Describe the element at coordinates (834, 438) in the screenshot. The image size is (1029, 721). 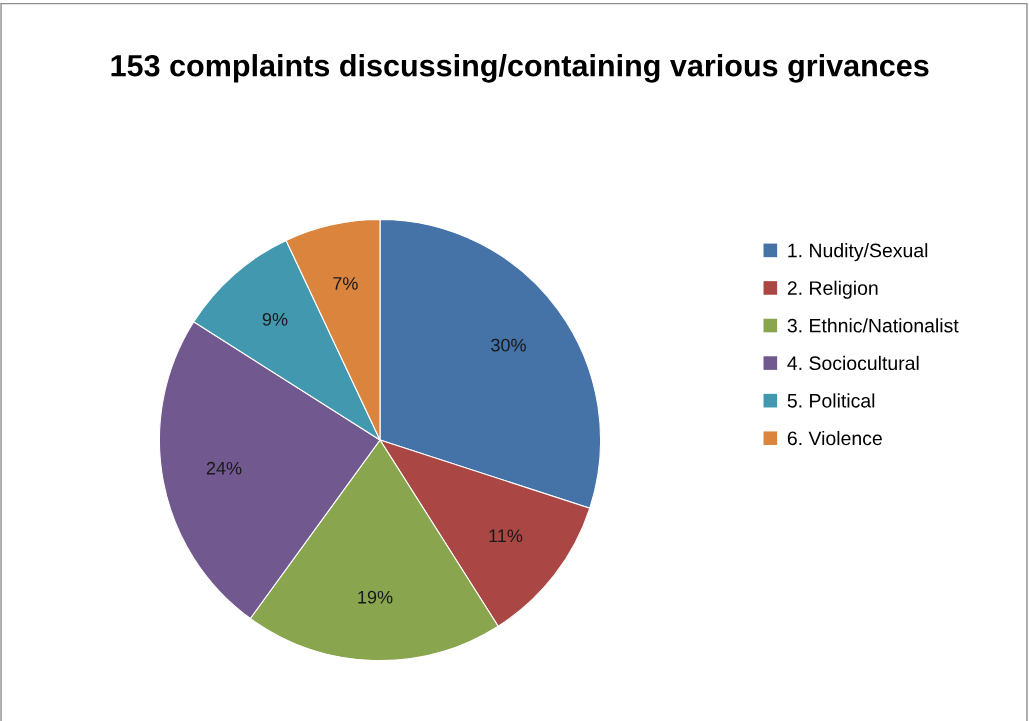
I see `legend-label: 6. Violence` at that location.